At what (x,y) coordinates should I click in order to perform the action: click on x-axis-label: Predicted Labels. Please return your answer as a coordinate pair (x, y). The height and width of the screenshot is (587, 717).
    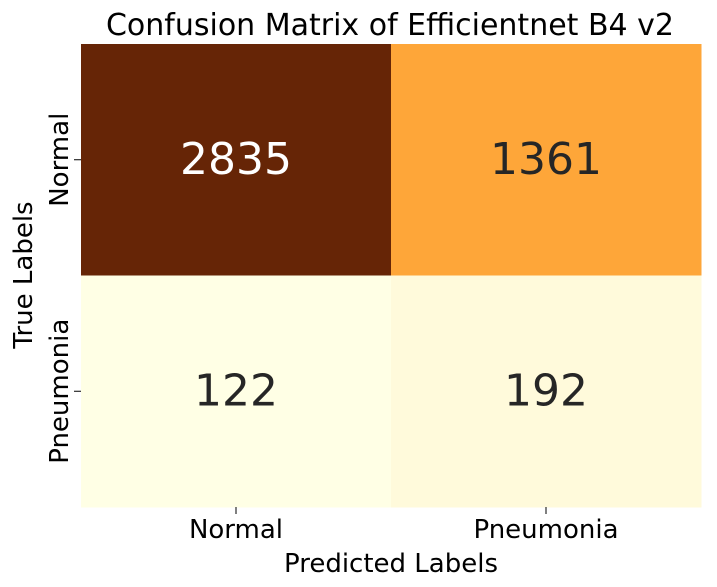
    Looking at the image, I should click on (391, 564).